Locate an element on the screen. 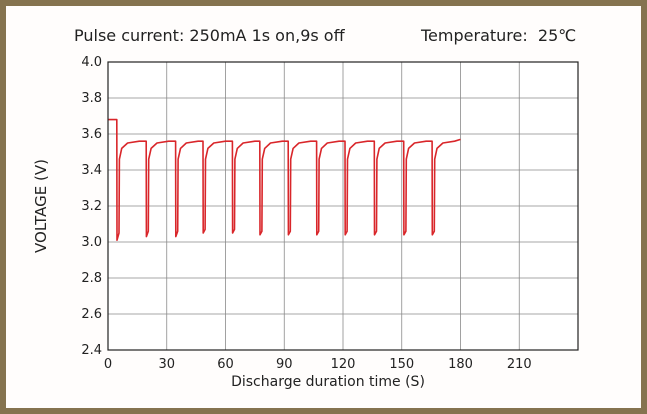  x-tick-label: 30 is located at coordinates (166, 364).